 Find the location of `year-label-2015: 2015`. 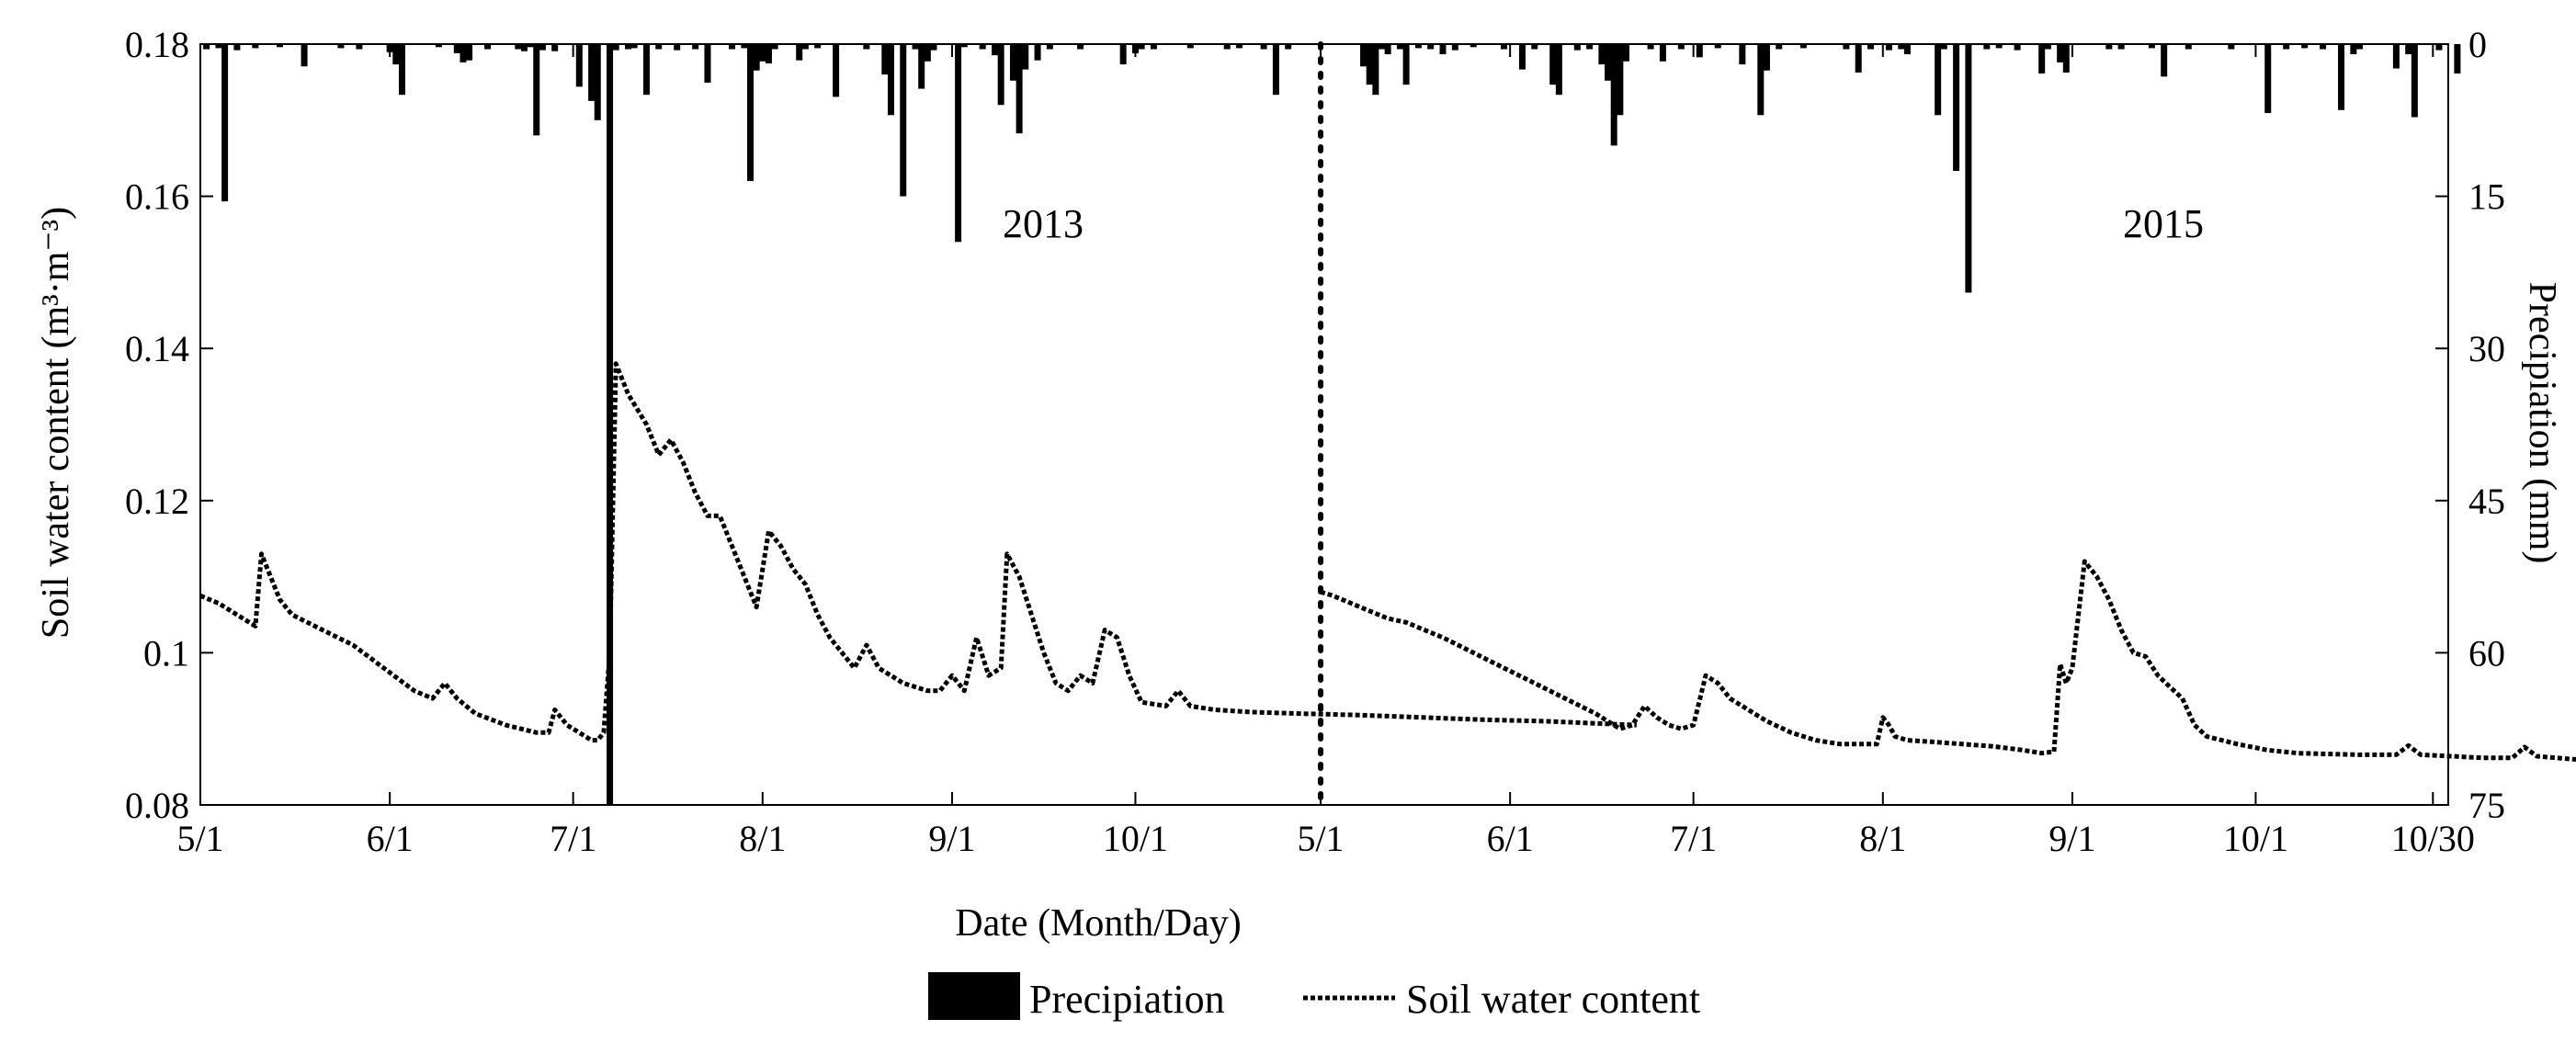

year-label-2015: 2015 is located at coordinates (2164, 223).